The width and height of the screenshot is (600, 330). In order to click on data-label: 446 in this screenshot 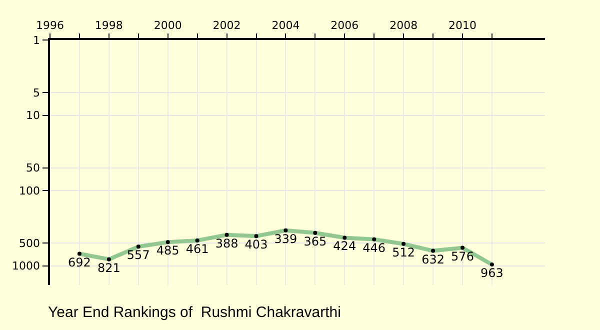, I will do `click(374, 247)`.